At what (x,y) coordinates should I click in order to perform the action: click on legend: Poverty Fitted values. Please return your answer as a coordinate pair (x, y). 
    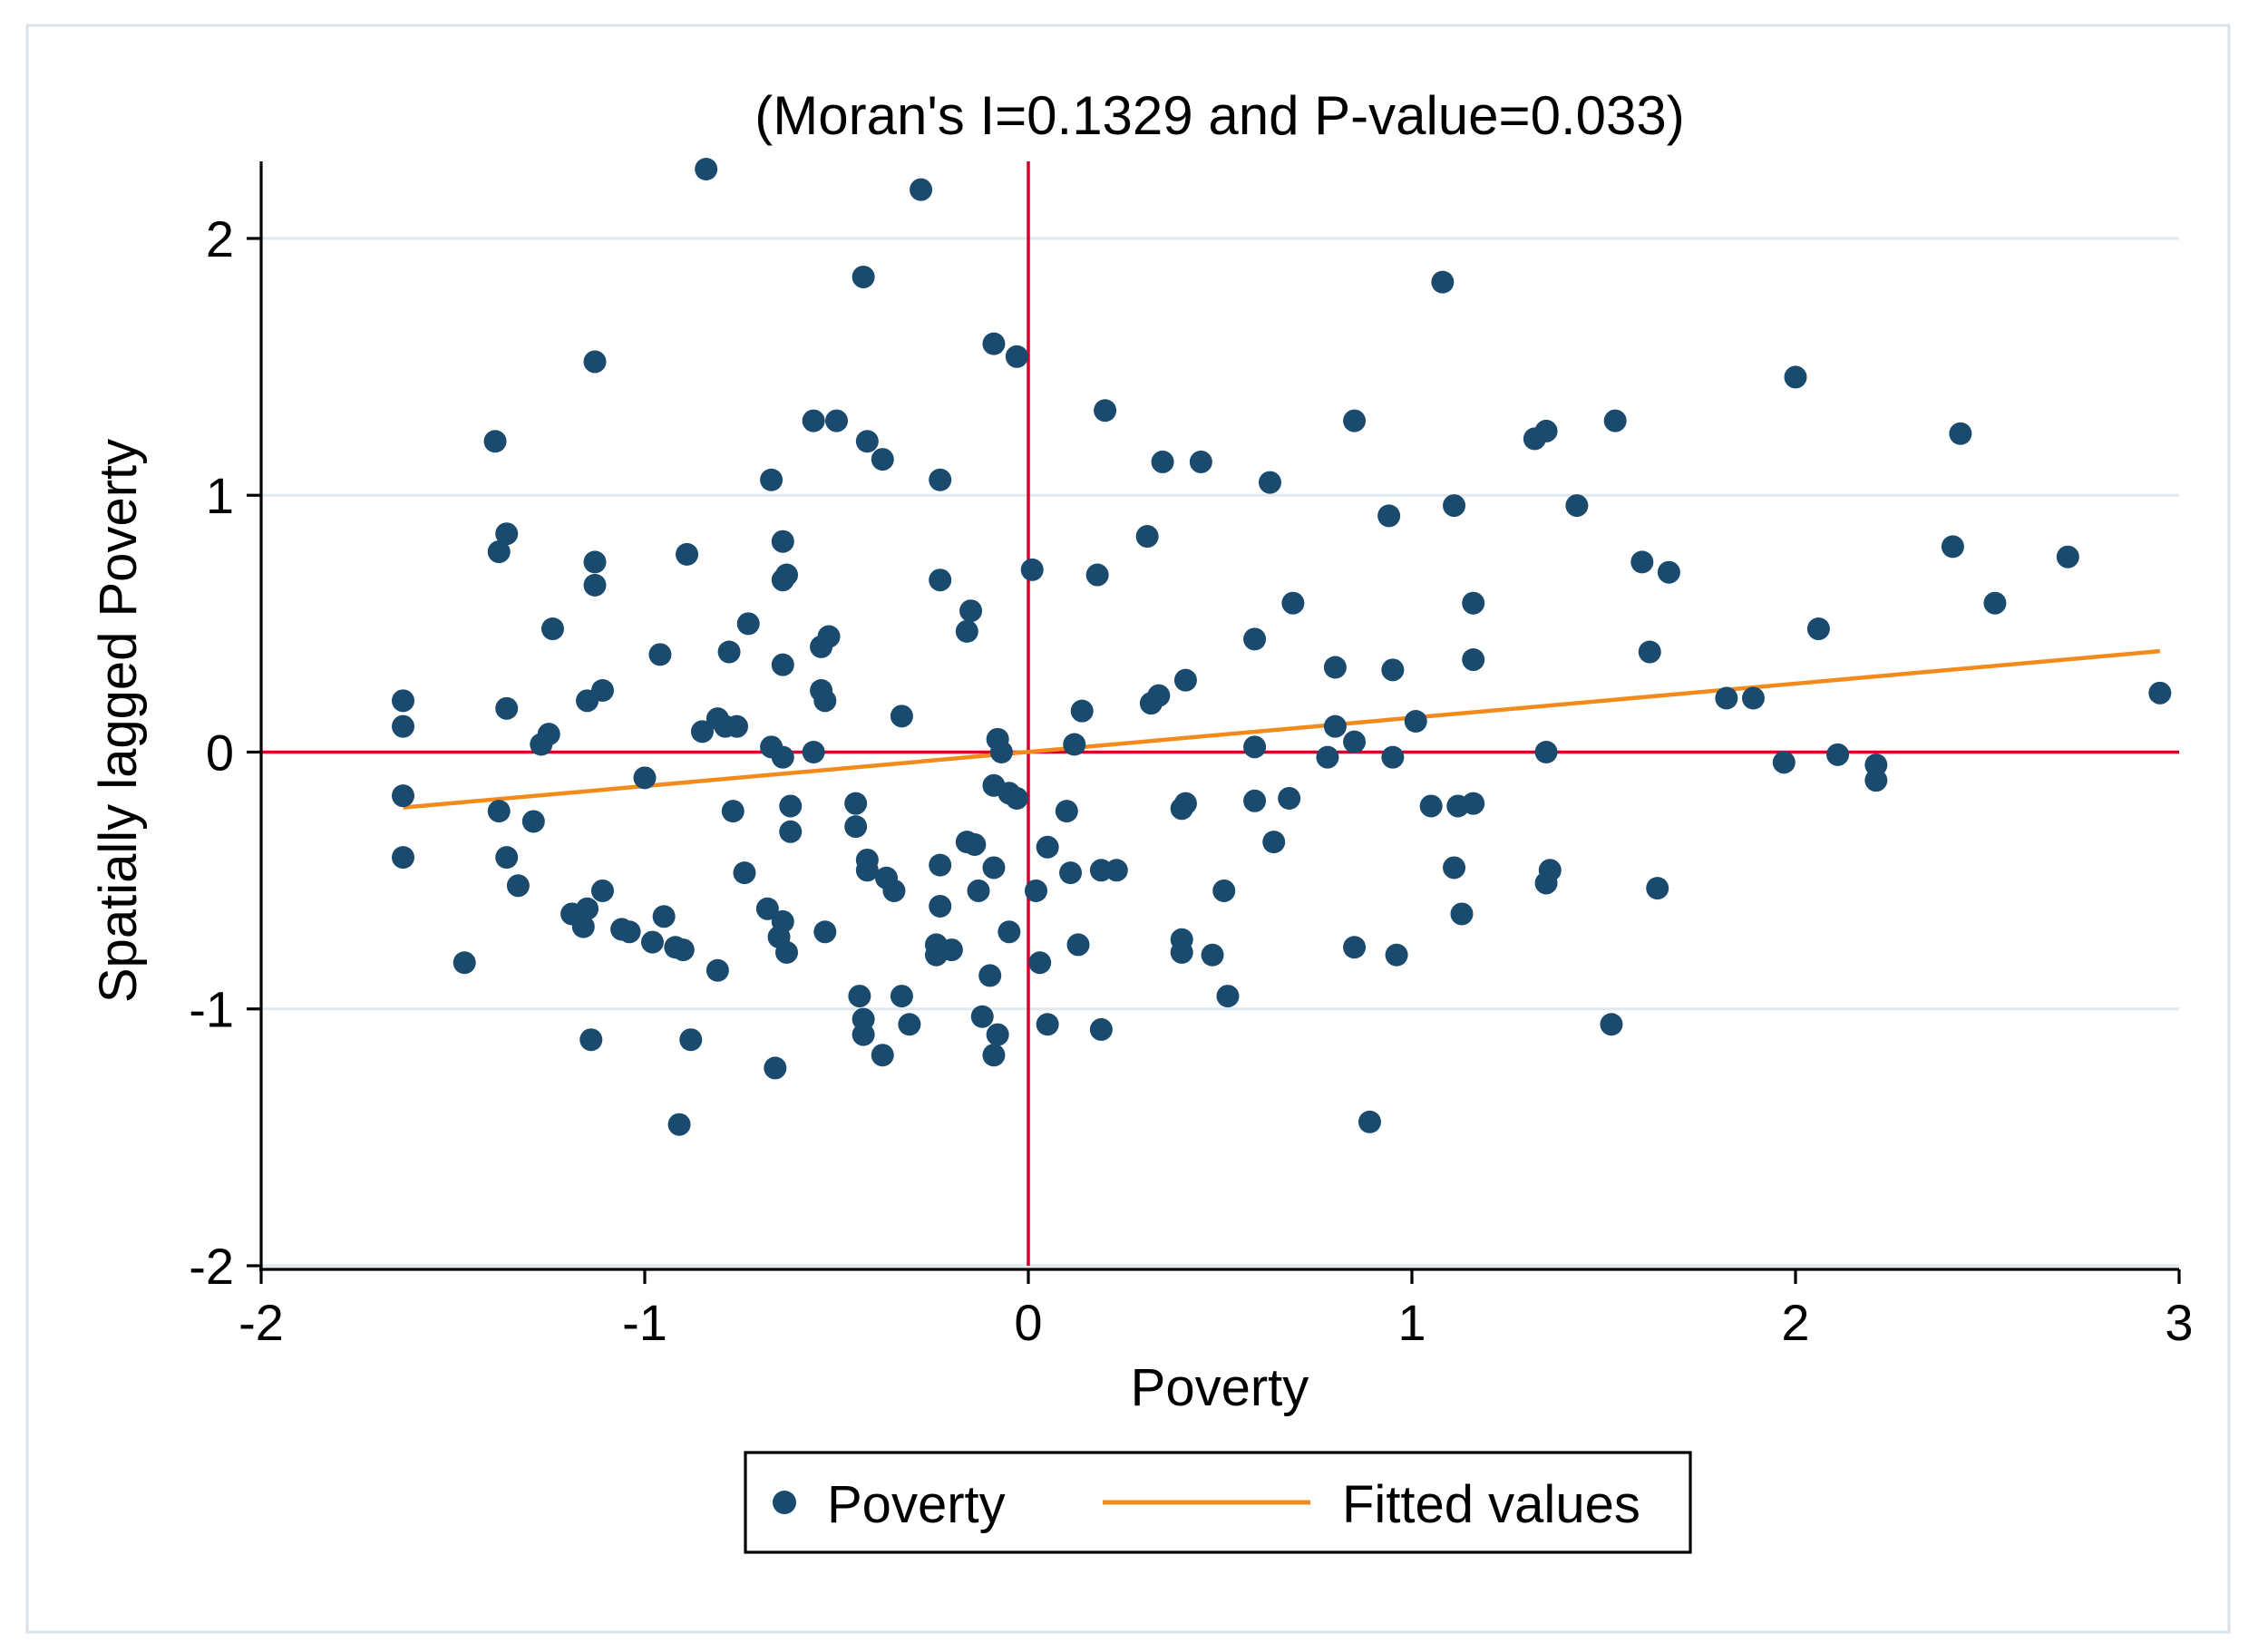
    Looking at the image, I should click on (1218, 1503).